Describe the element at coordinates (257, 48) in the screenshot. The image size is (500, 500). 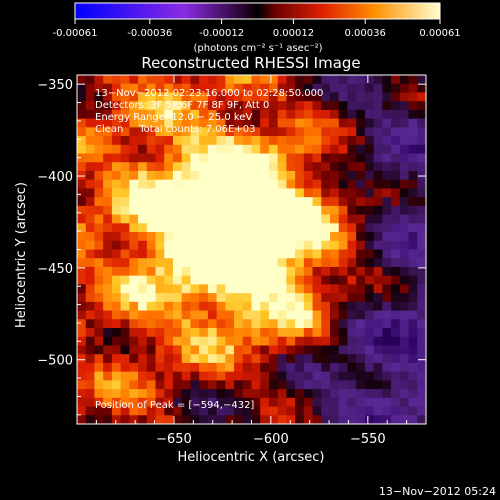
I see `colorbar-units: (photons cm⁻² s⁻¹ asec⁻²)` at that location.